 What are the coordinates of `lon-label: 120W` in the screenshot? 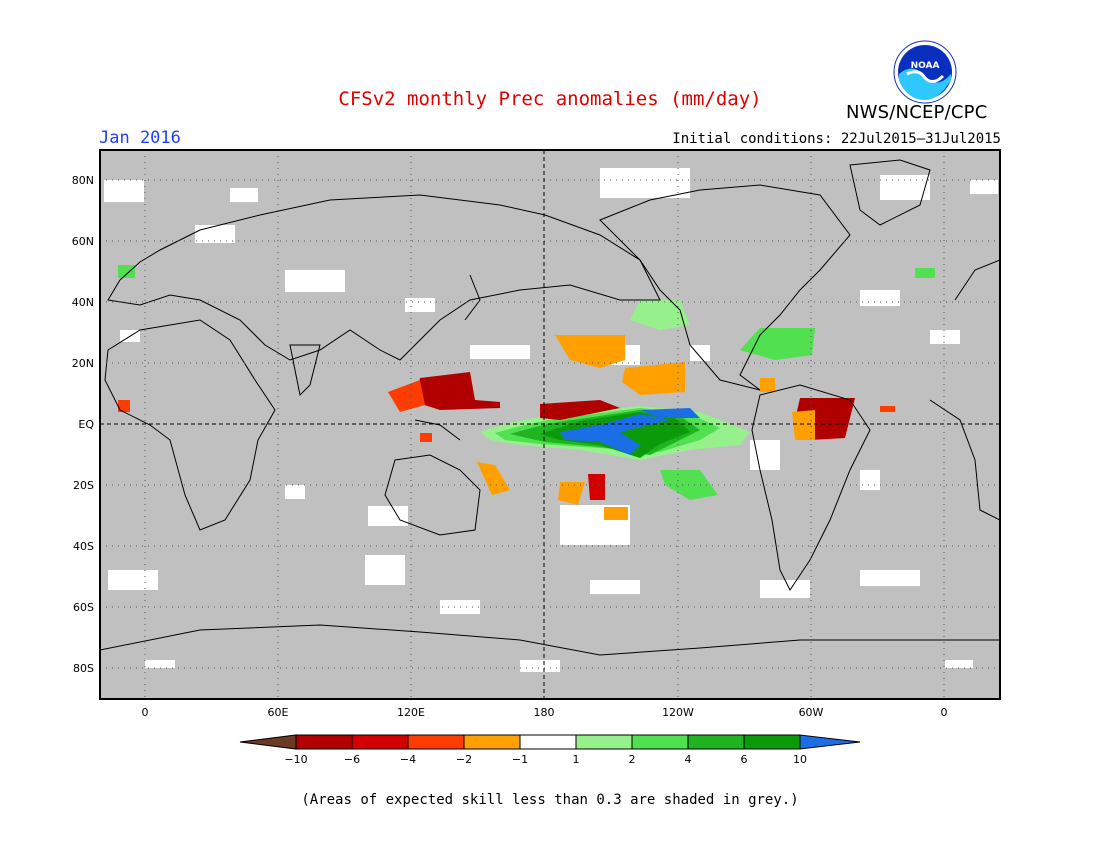 It's located at (678, 712).